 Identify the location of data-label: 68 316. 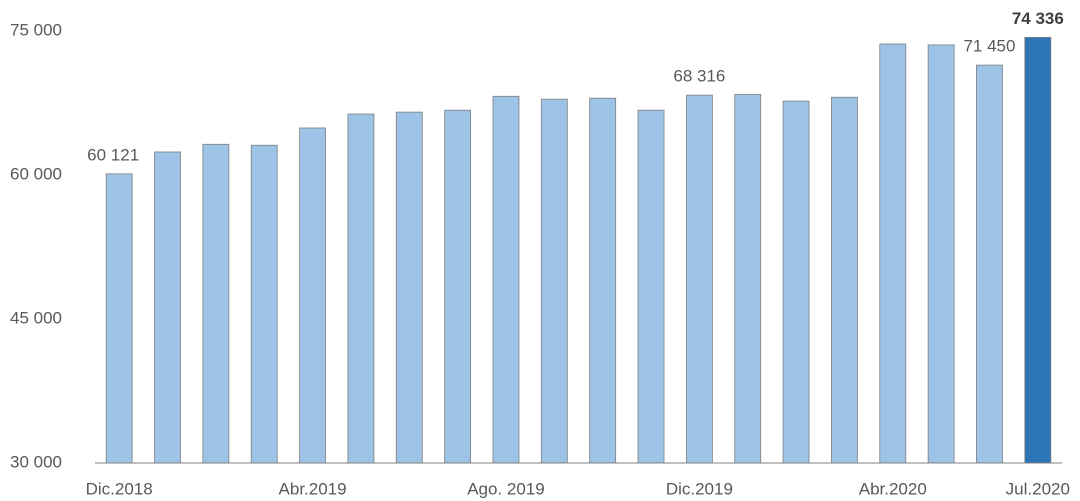
(699, 76).